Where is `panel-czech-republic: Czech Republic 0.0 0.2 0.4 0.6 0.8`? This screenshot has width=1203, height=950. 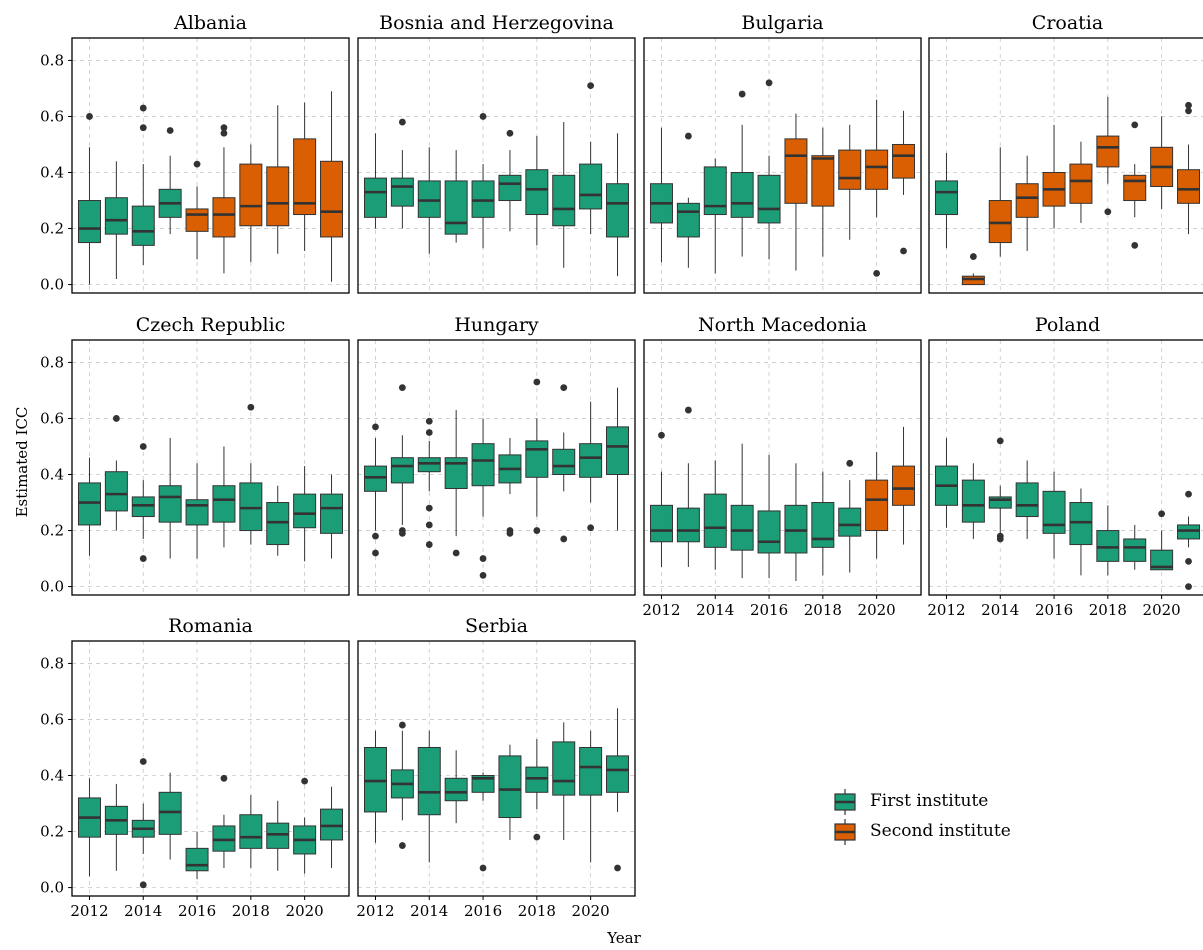 panel-czech-republic: Czech Republic 0.0 0.2 0.4 0.6 0.8 is located at coordinates (195, 455).